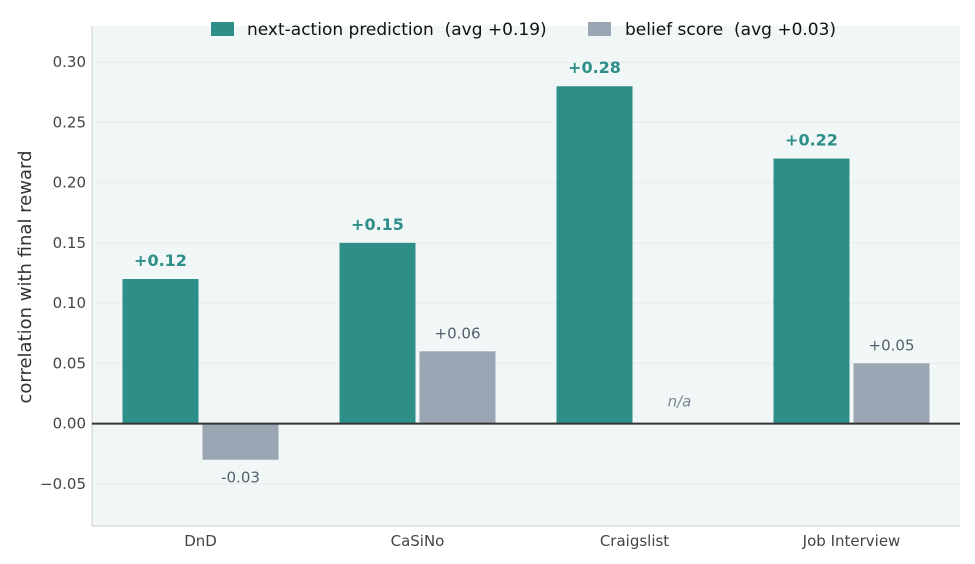 Image resolution: width=975 pixels, height=564 pixels. I want to click on bar-label-belief-score: -0.03, so click(240, 478).